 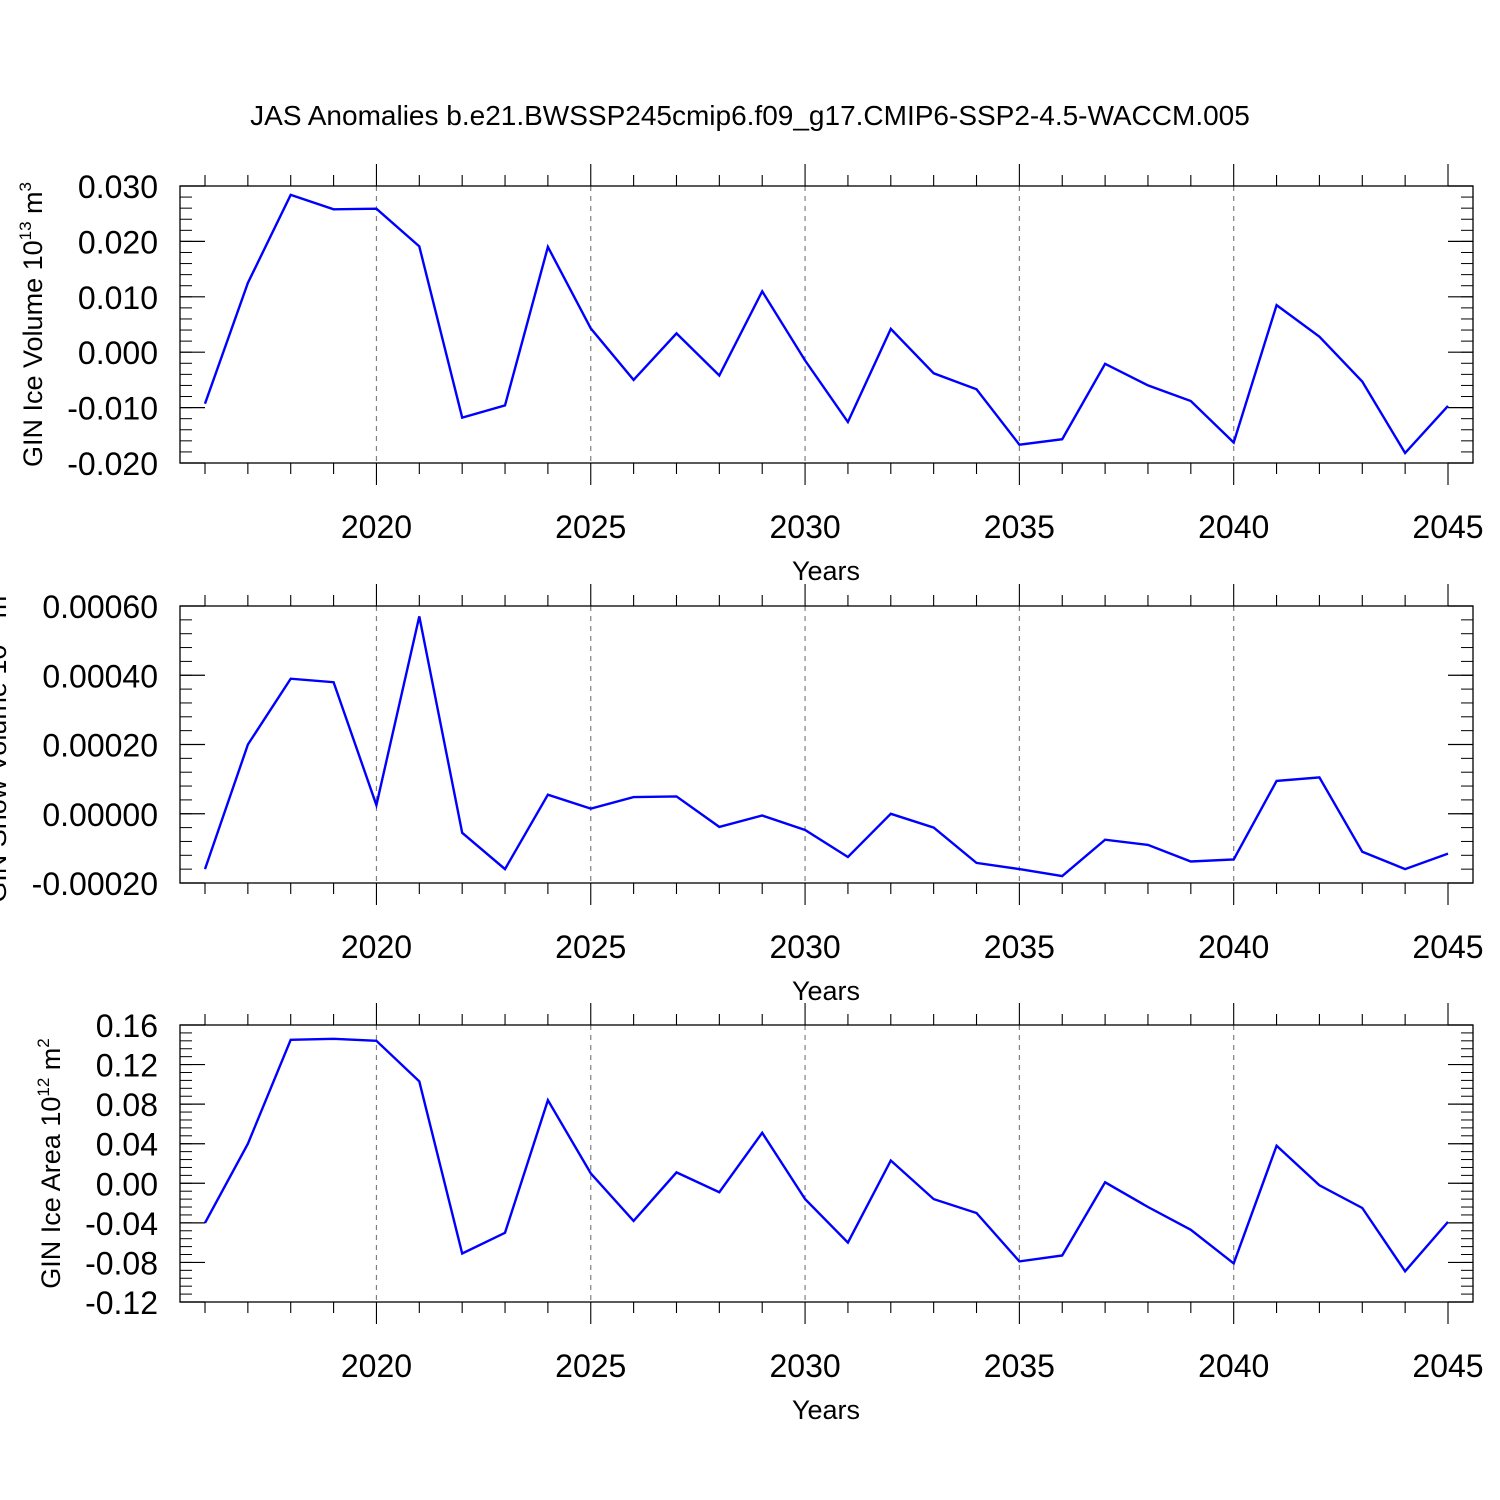 I want to click on y-tick-label: -0.020, so click(x=112, y=464).